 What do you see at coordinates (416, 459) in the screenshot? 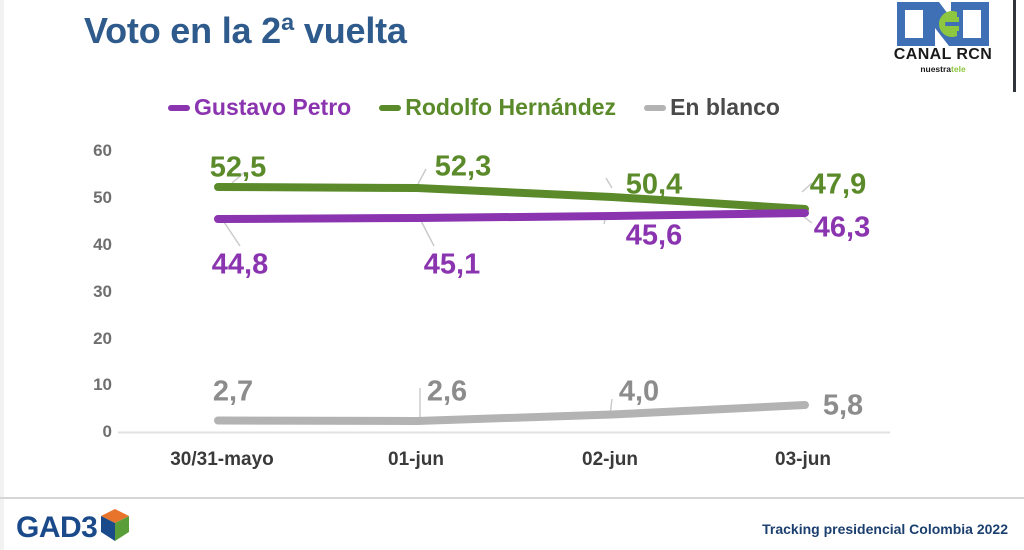
I see `x-tick-01-jun: 01-jun` at bounding box center [416, 459].